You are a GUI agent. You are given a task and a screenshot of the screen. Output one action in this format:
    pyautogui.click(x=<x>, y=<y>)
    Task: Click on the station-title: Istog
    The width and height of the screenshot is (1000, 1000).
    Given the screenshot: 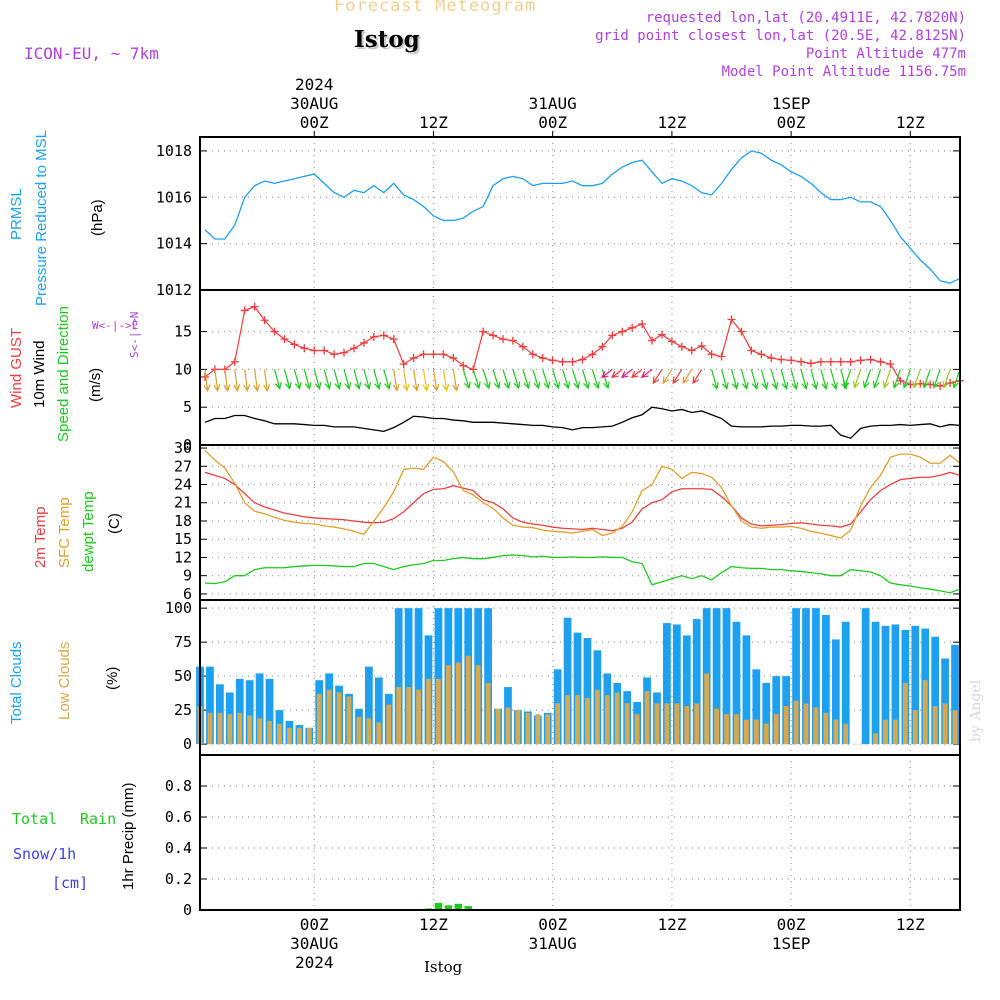 What is the action you would take?
    pyautogui.click(x=387, y=39)
    